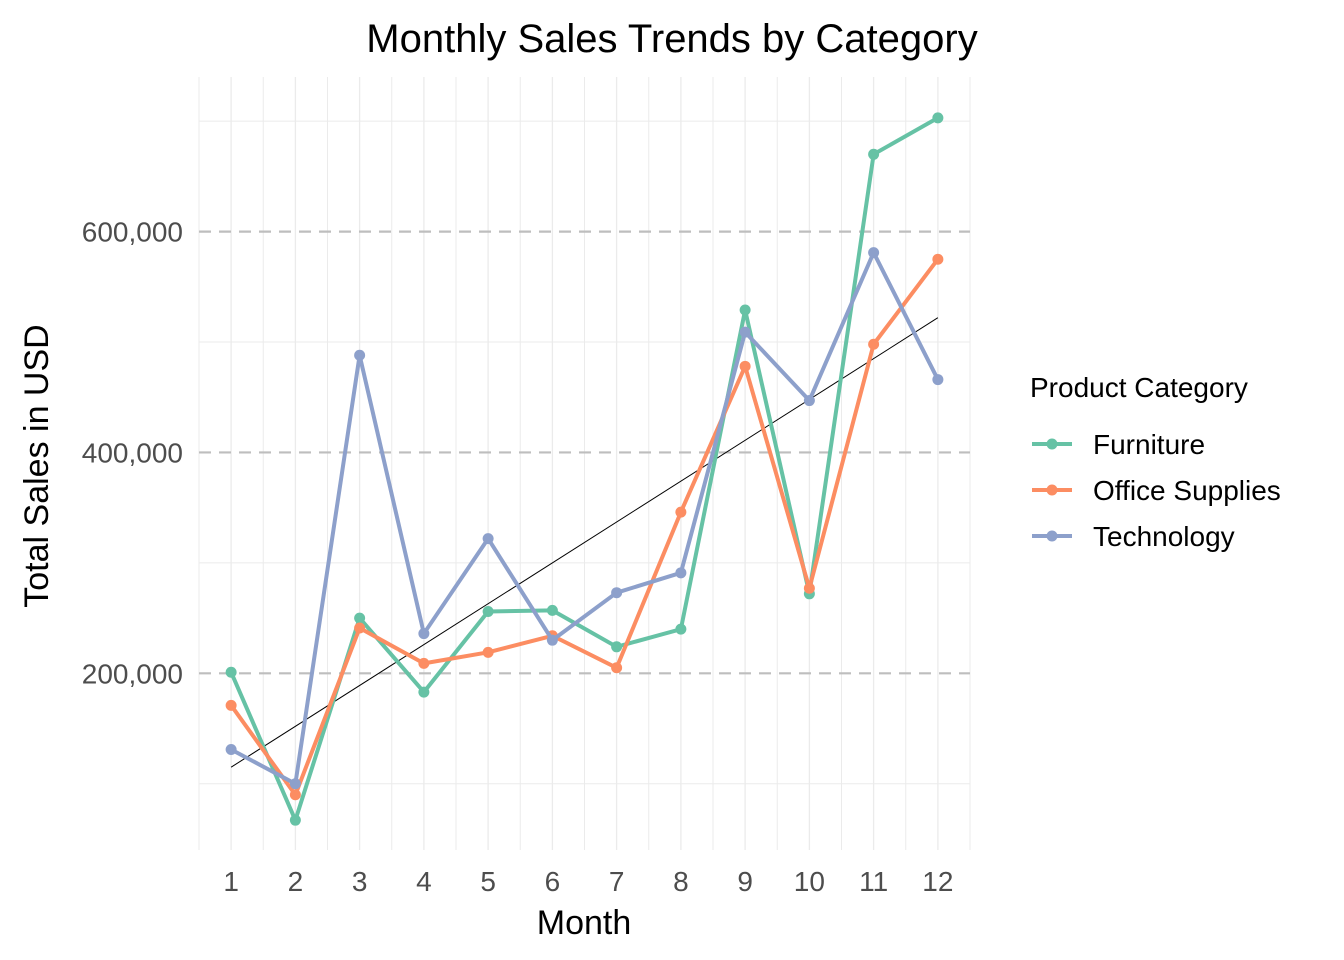 The image size is (1344, 960). I want to click on x-tick-label: 11, so click(873, 881).